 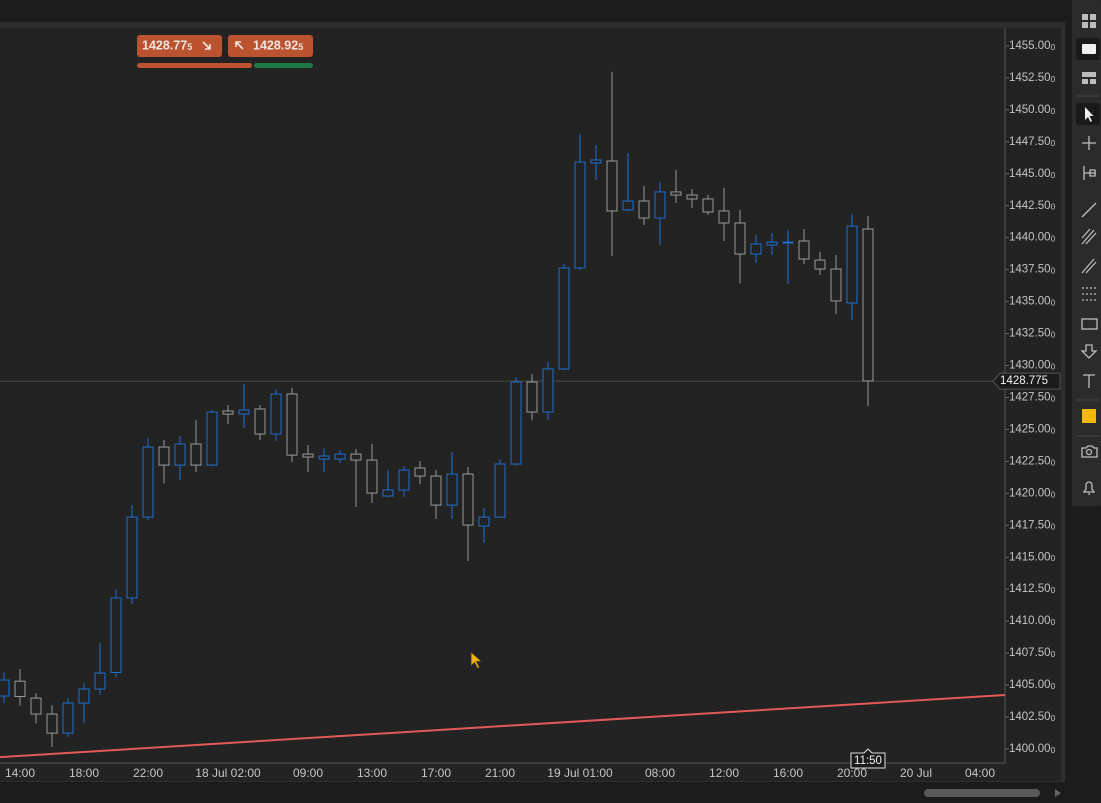 I want to click on fibonacci-icon, so click(x=1089, y=236).